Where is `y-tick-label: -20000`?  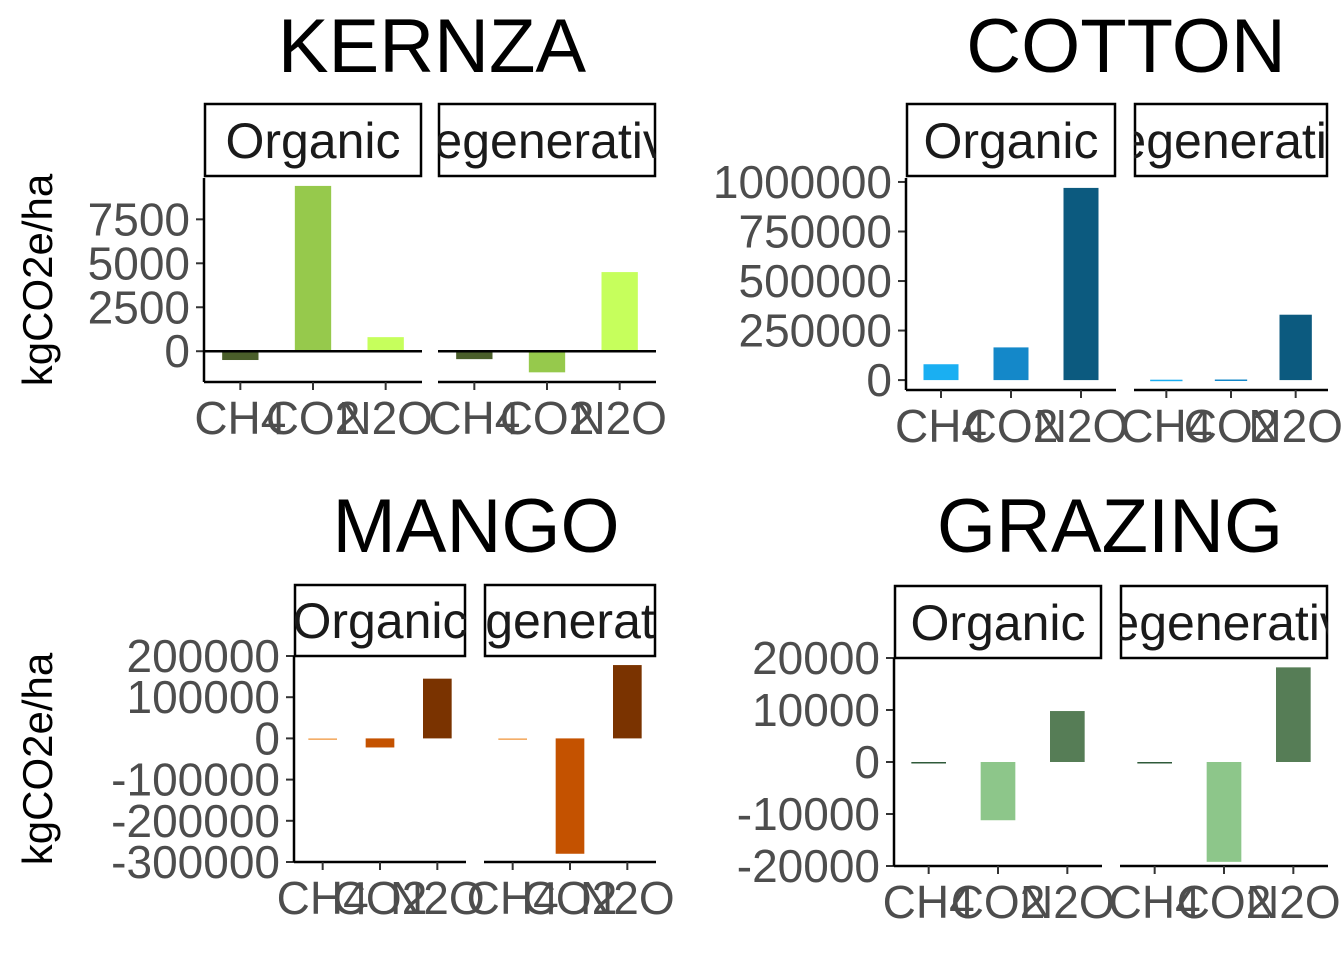
y-tick-label: -20000 is located at coordinates (808, 866).